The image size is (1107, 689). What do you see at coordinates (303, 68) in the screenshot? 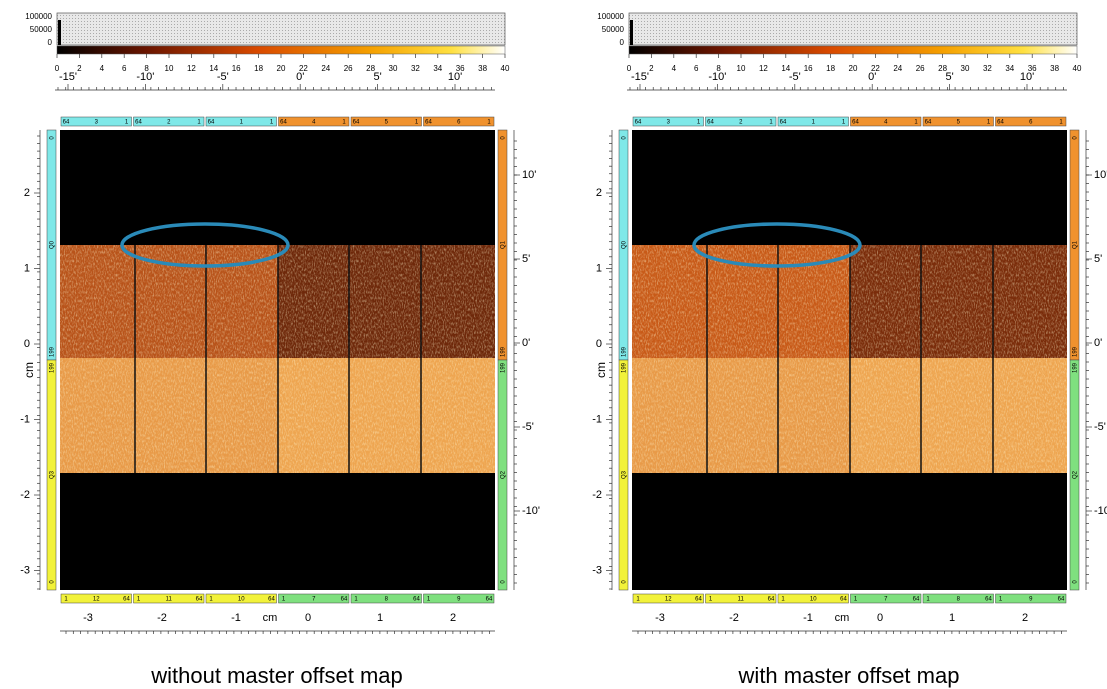
I see `colorbar-tick-label: 22` at bounding box center [303, 68].